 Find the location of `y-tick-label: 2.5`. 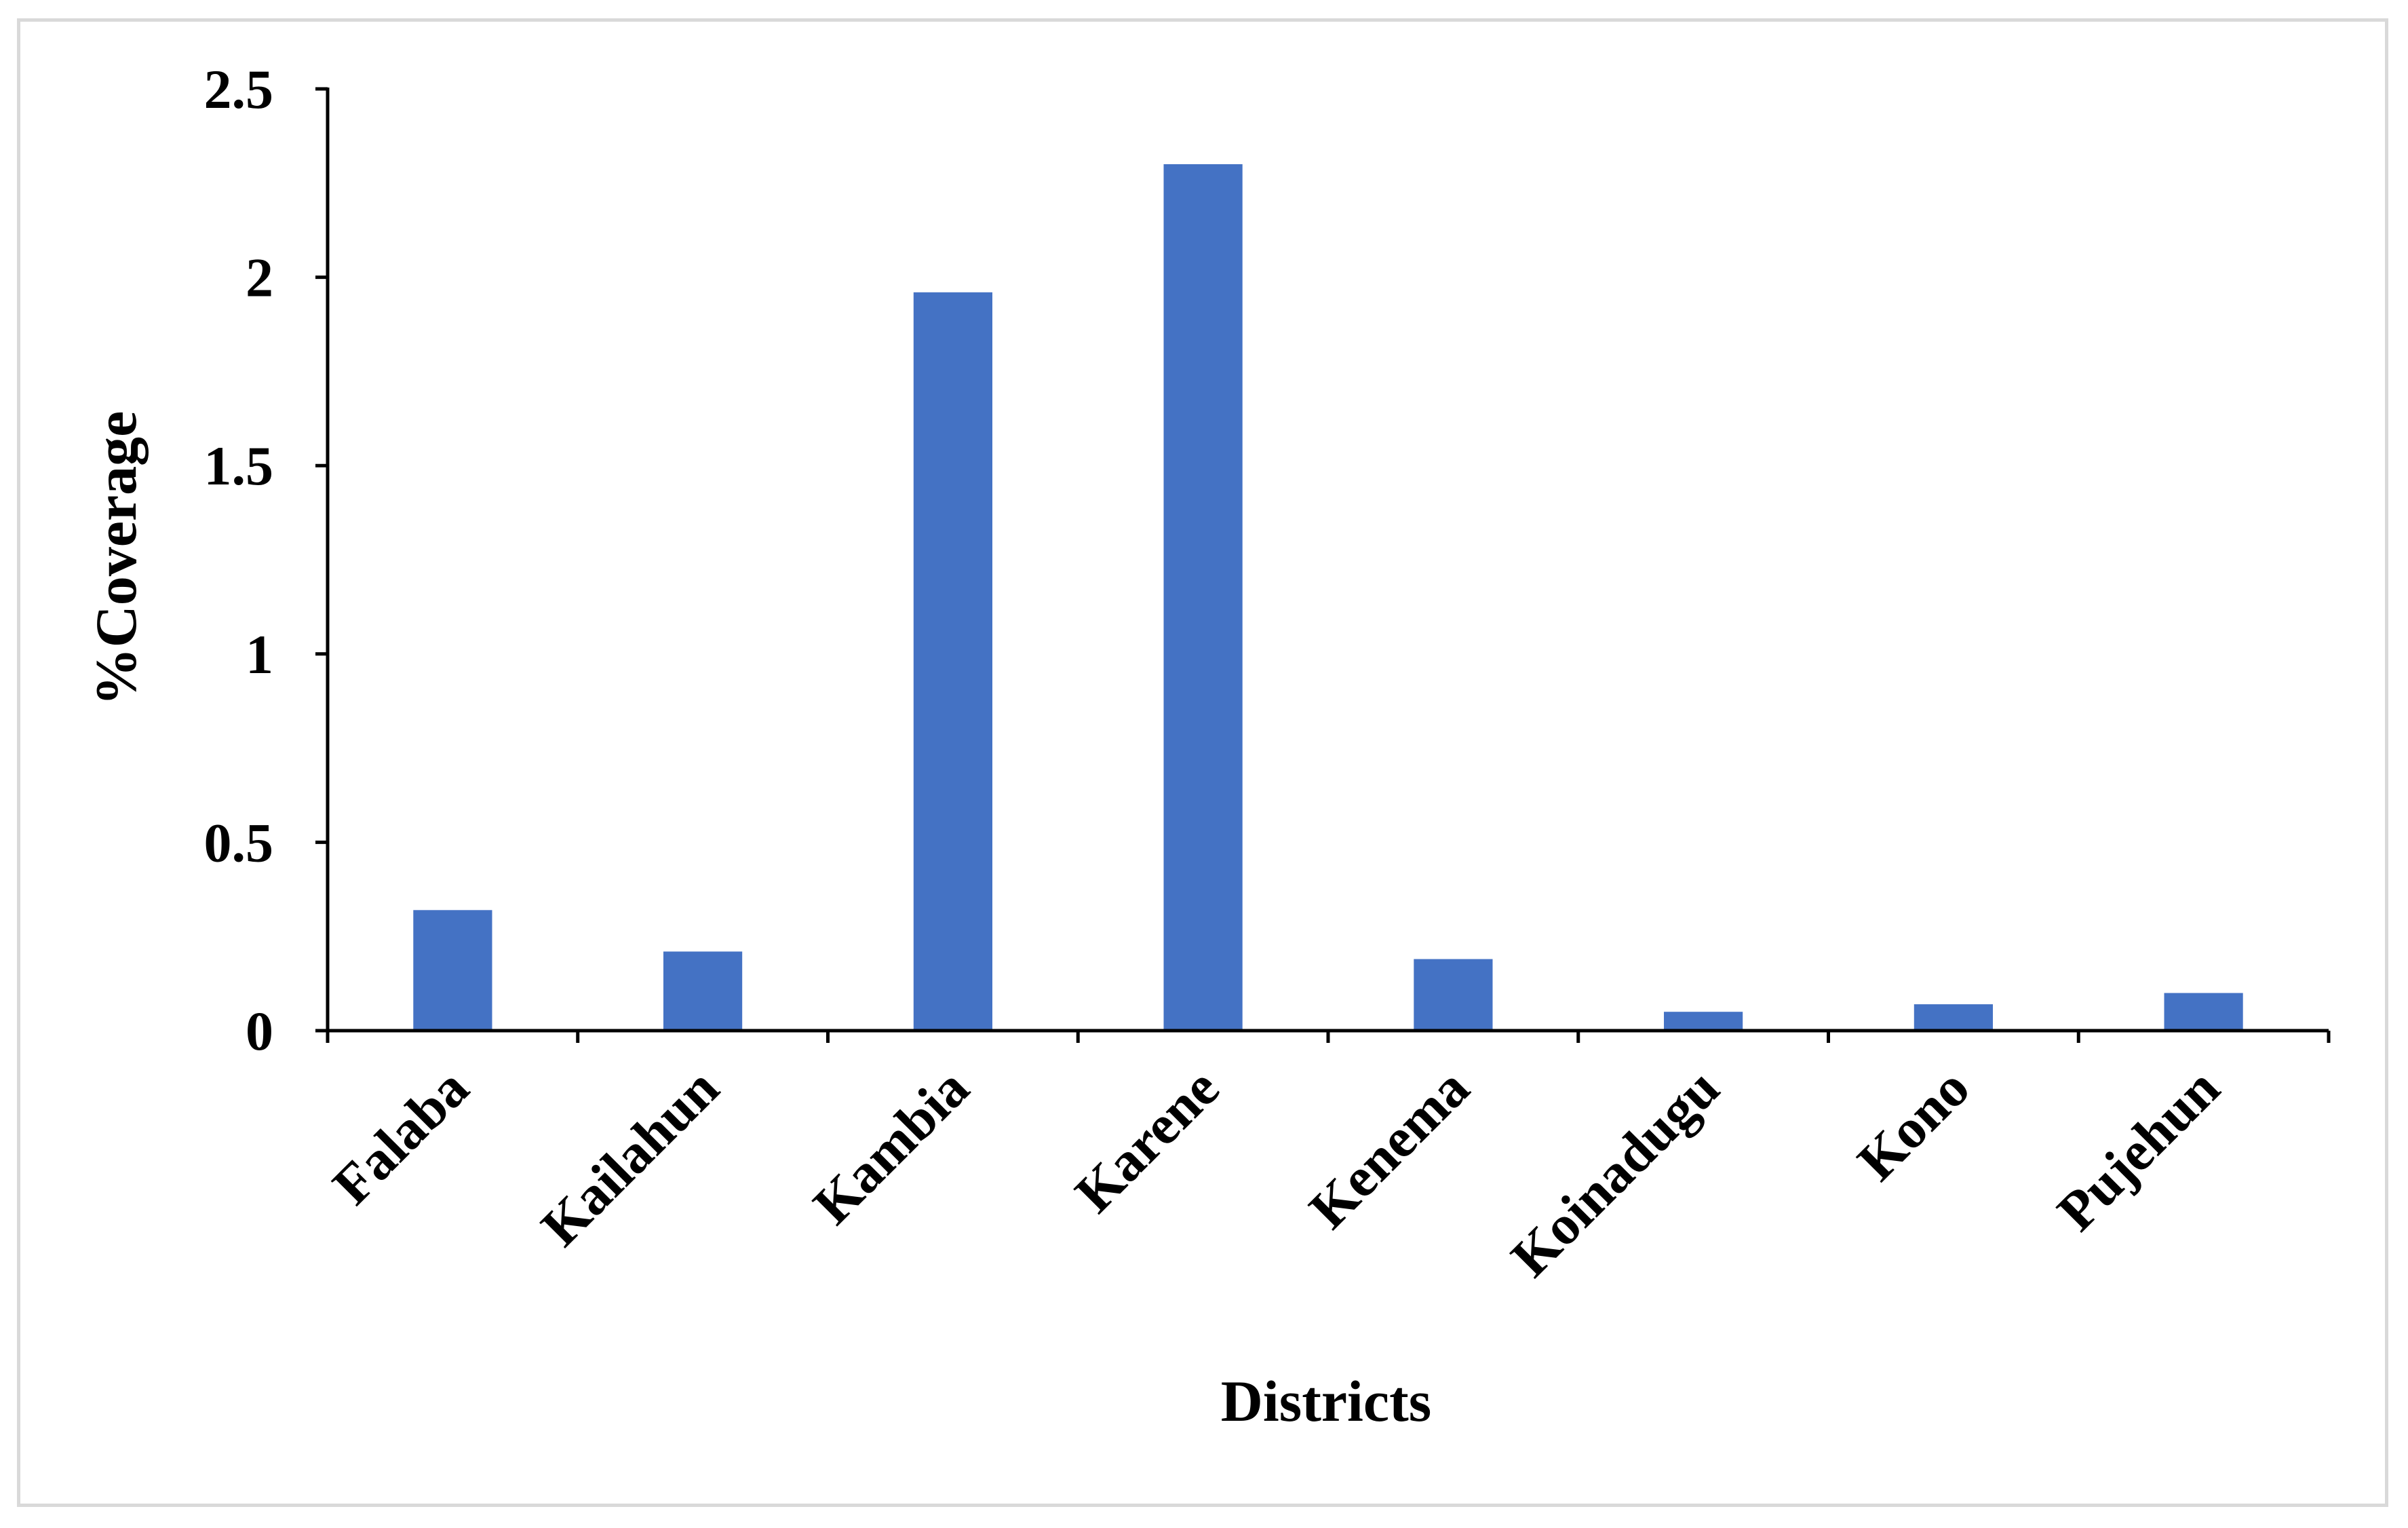

y-tick-label: 2.5 is located at coordinates (239, 89).